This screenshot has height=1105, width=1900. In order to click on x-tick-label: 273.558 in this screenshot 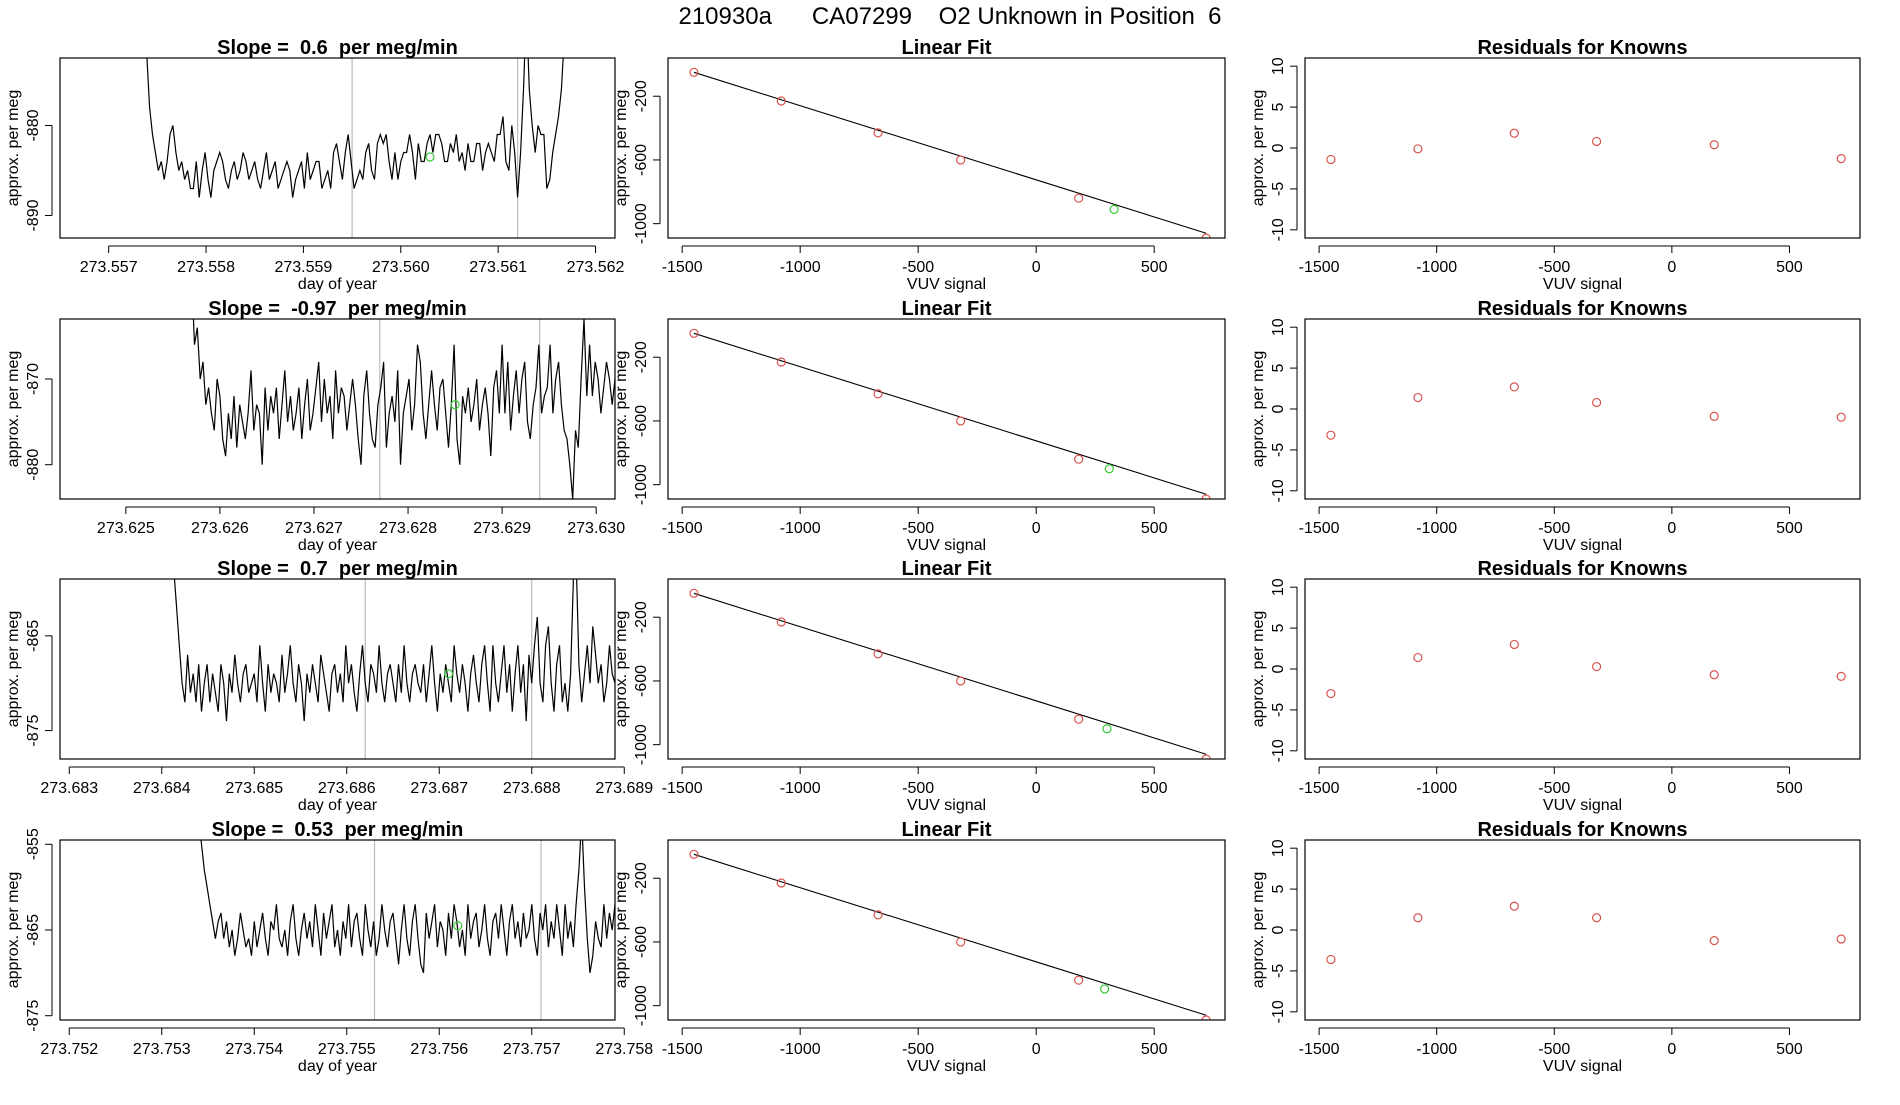, I will do `click(206, 267)`.